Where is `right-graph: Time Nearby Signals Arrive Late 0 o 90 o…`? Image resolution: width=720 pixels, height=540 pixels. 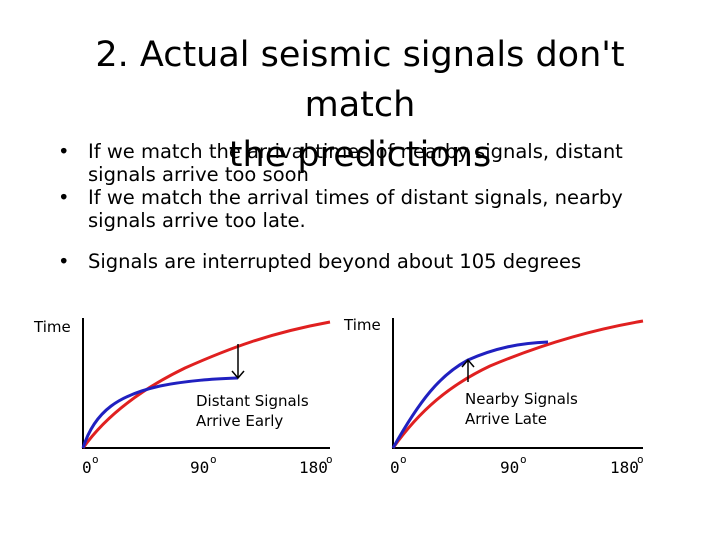 right-graph: Time Nearby Signals Arrive Late 0 o 90 o… is located at coordinates (493, 396).